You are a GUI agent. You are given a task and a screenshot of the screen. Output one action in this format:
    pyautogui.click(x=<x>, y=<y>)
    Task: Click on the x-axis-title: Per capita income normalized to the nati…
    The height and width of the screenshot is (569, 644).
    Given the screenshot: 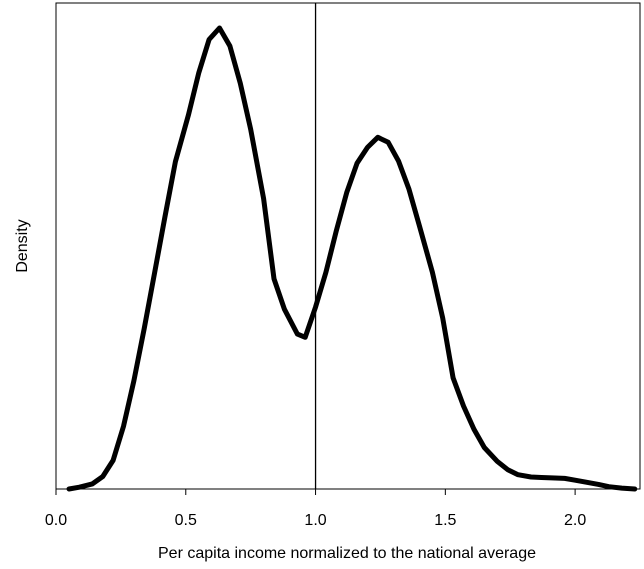 What is the action you would take?
    pyautogui.click(x=347, y=553)
    